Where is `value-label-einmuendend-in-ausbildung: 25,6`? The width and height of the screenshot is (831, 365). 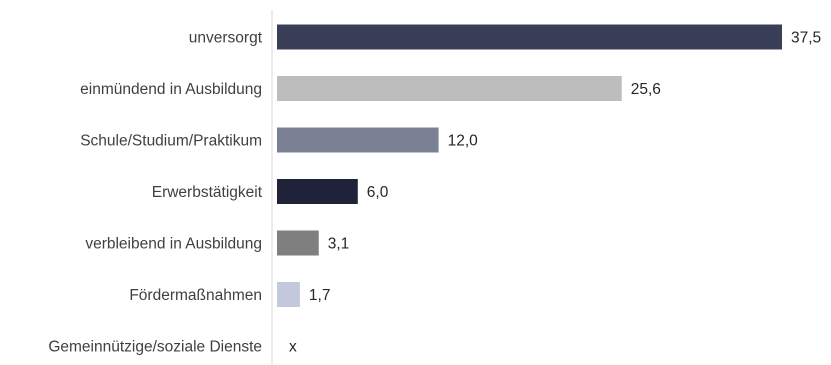 value-label-einmuendend-in-ausbildung: 25,6 is located at coordinates (646, 89).